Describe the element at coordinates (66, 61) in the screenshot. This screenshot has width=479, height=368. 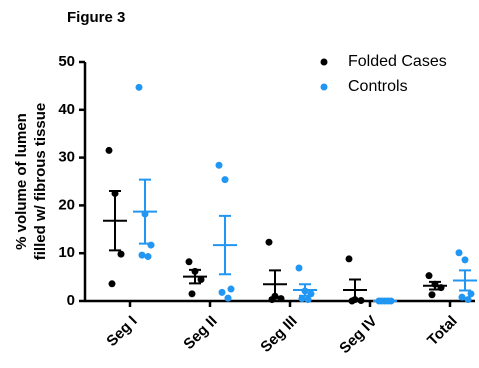
I see `y-tick-label: 50` at that location.